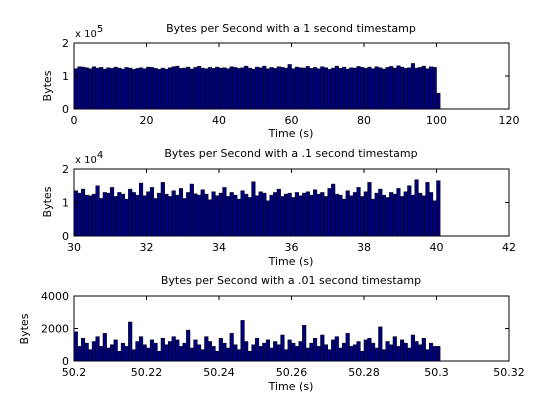  What do you see at coordinates (74, 372) in the screenshot?
I see `x-tick-label: 50.2` at bounding box center [74, 372].